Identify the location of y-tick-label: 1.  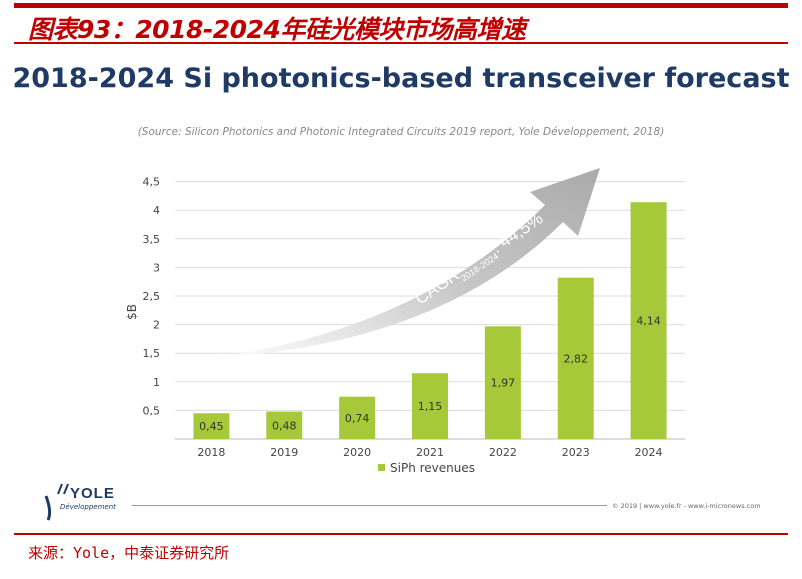
(156, 382).